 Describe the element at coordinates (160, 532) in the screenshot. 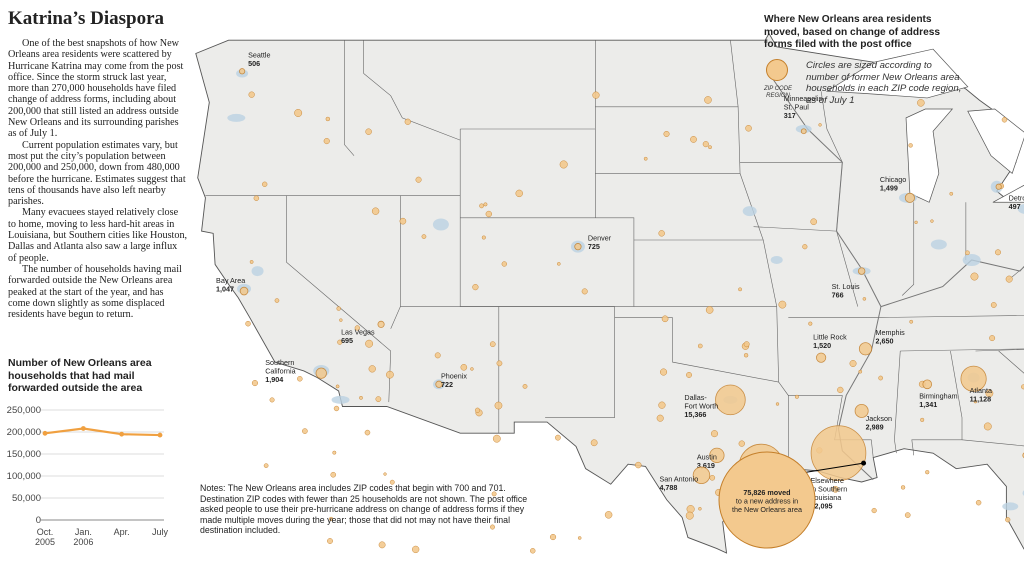

I see `x-tick-label: July` at that location.